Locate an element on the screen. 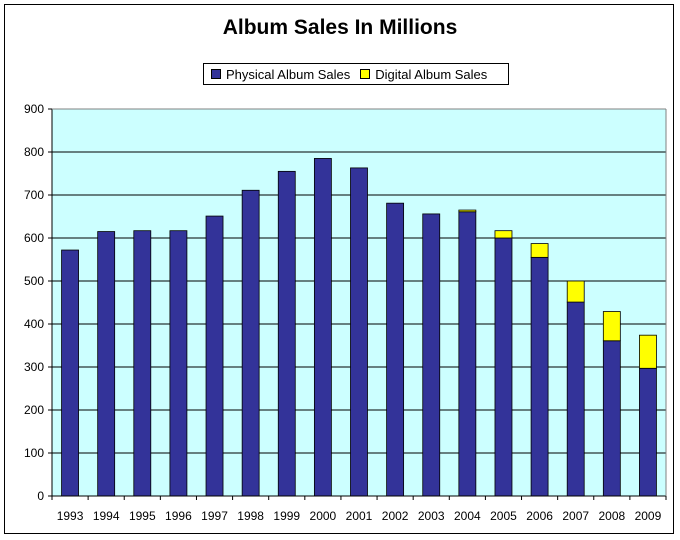 This screenshot has width=680, height=540. legend-item-physical: Physical Album Sales is located at coordinates (280, 74).